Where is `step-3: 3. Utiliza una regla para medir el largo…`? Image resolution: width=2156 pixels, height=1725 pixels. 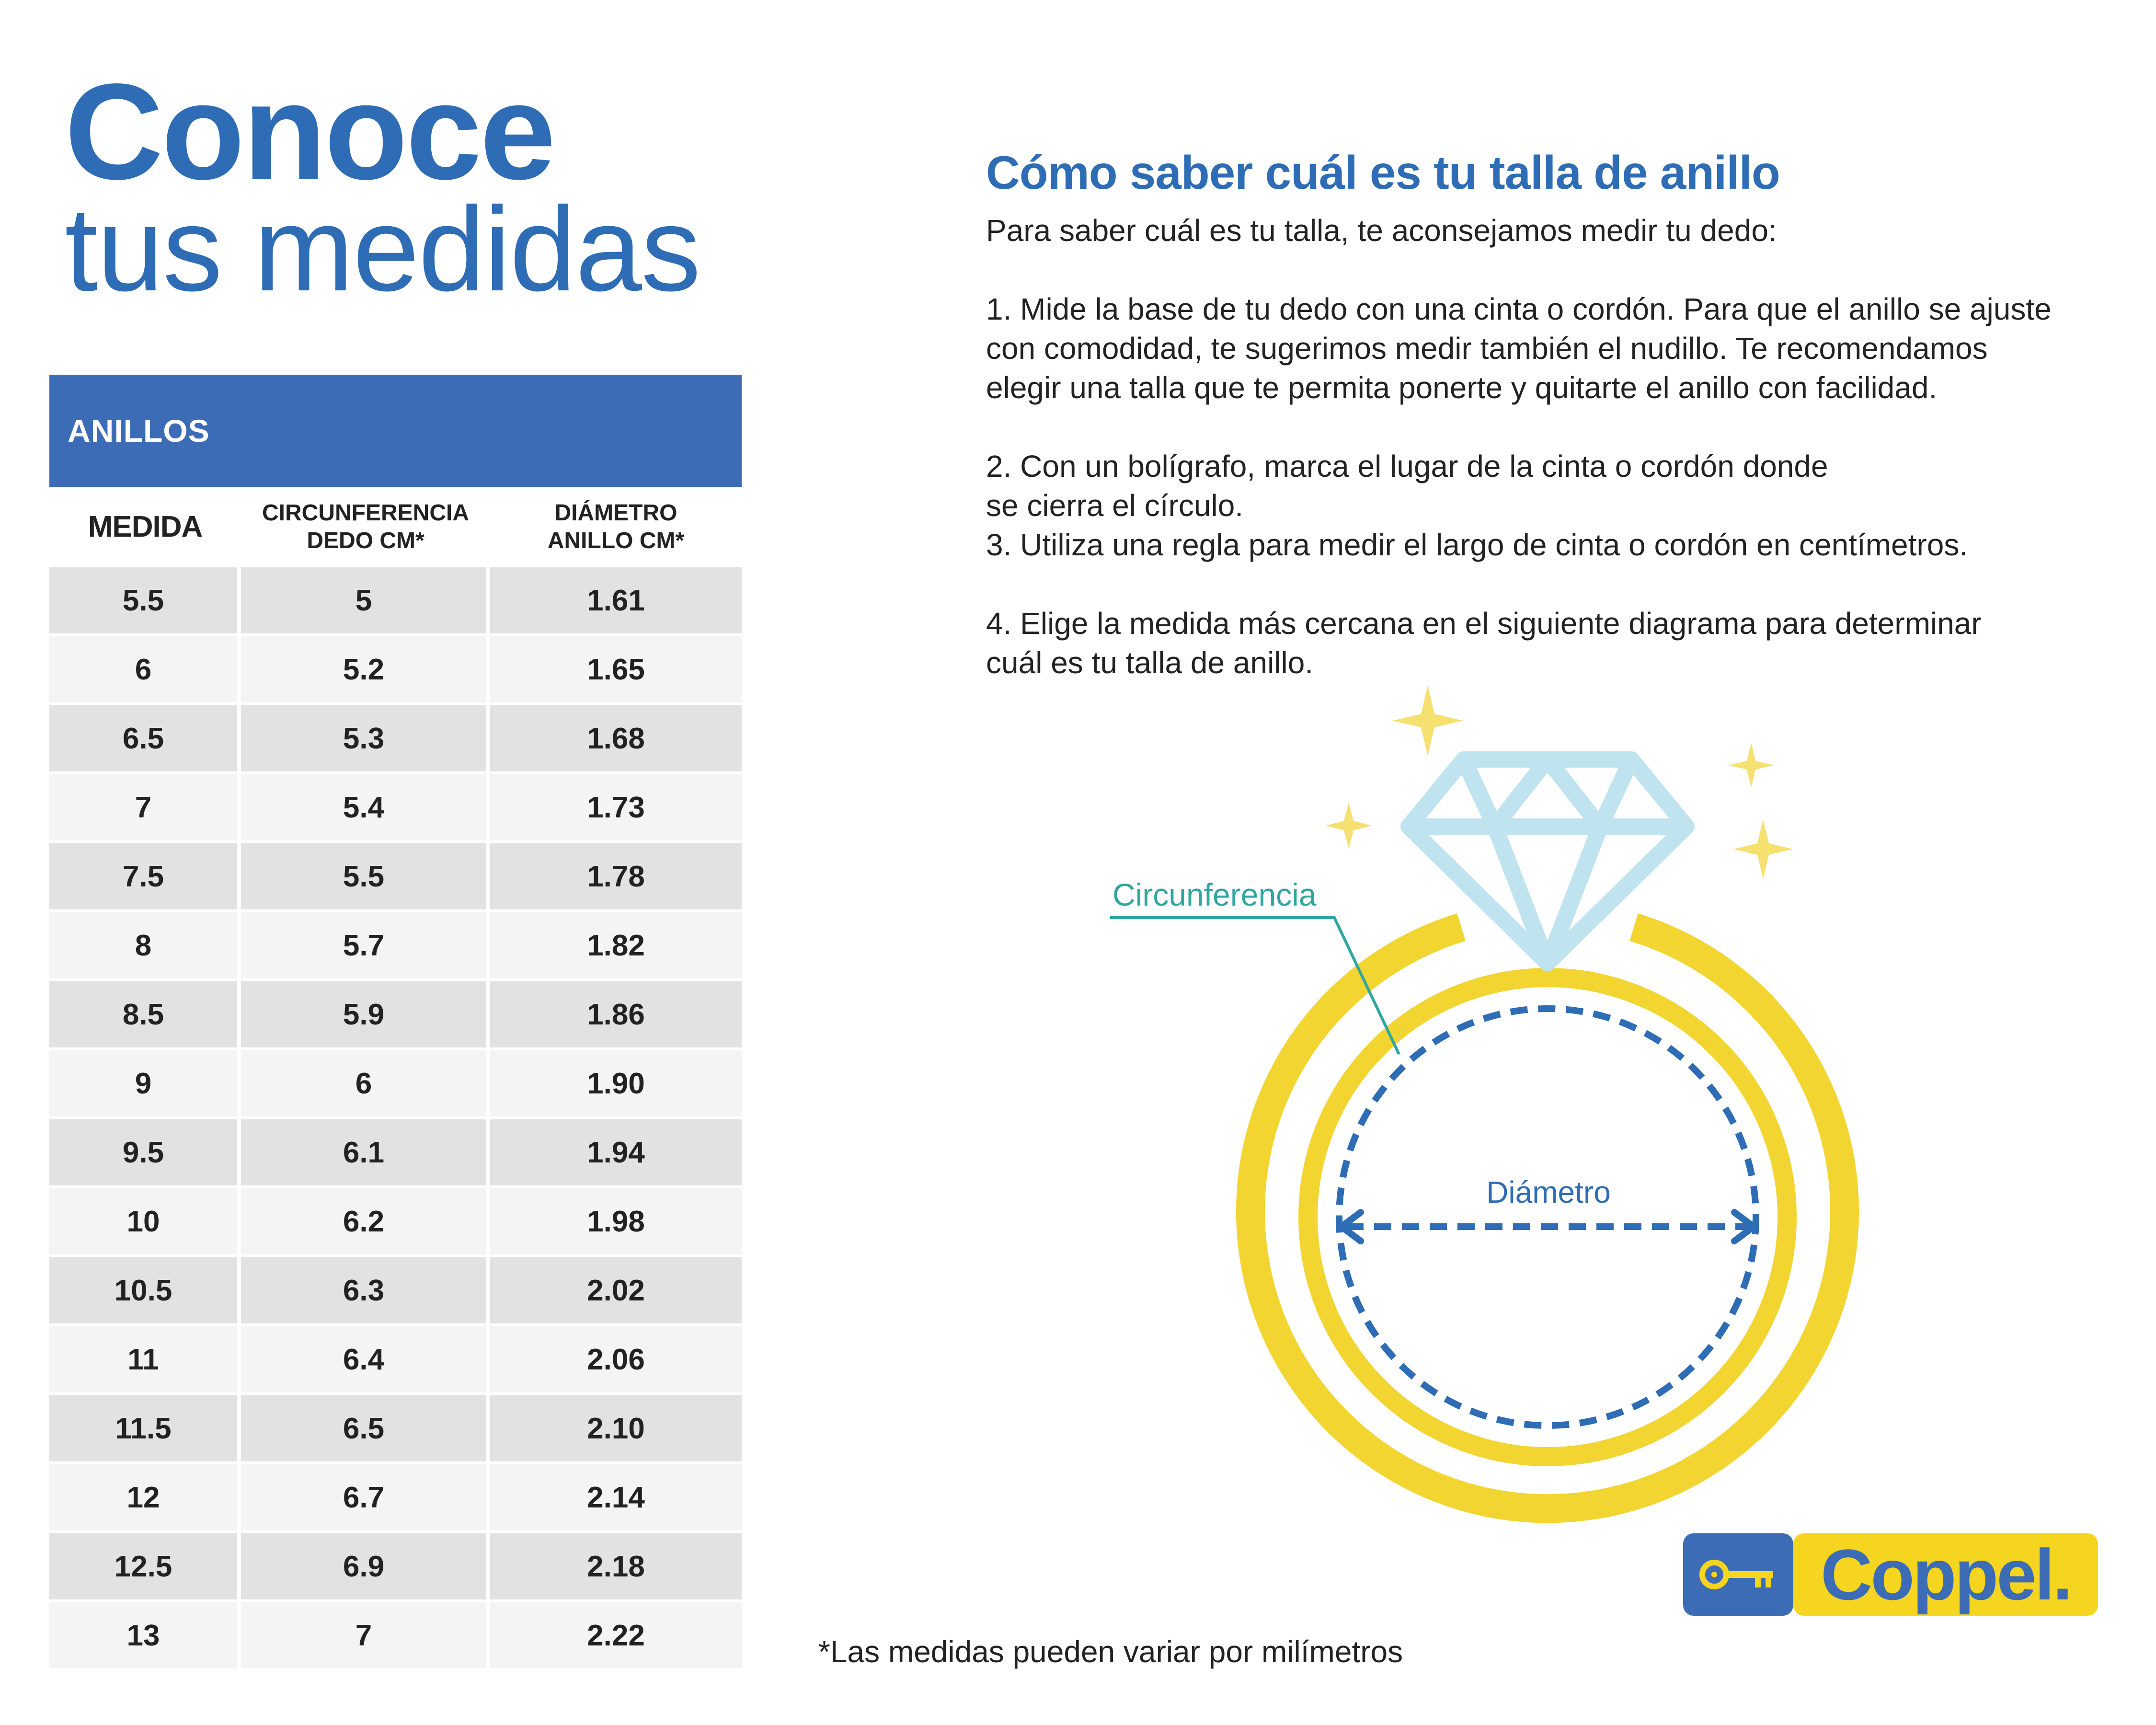 step-3: 3. Utiliza una regla para medir el largo… is located at coordinates (1477, 545).